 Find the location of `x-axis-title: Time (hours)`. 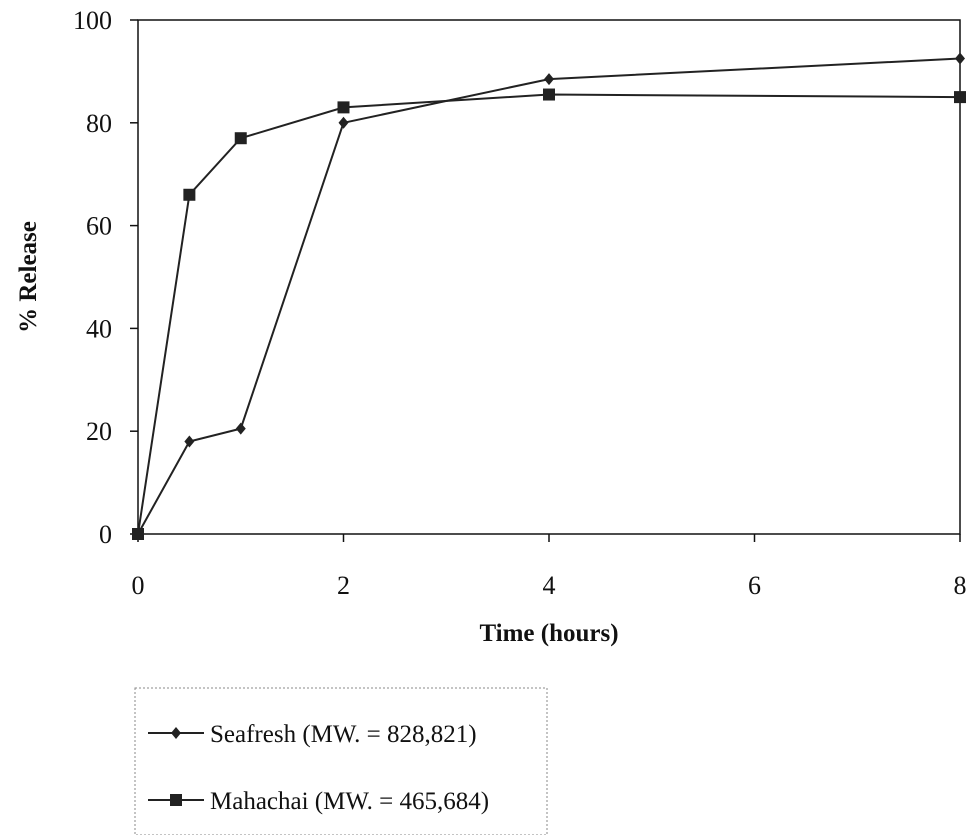

x-axis-title: Time (hours) is located at coordinates (548, 633).